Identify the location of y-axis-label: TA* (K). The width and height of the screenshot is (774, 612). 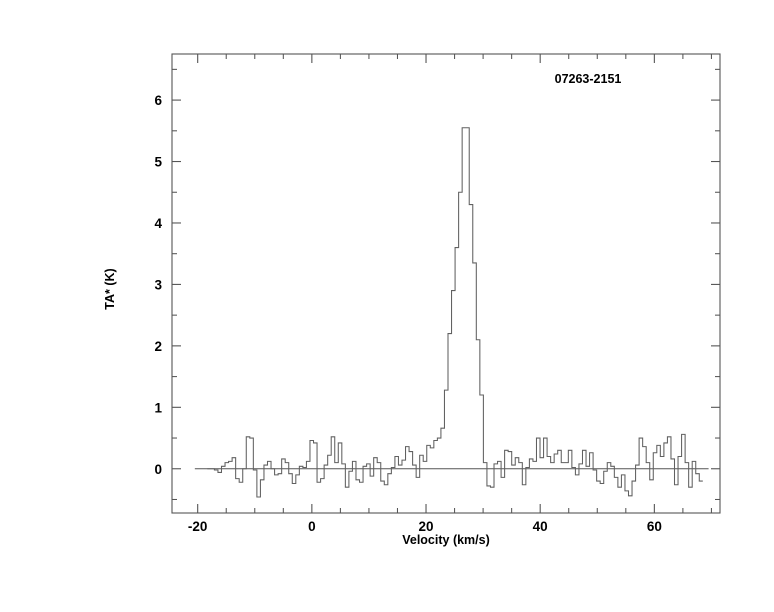
(110, 288).